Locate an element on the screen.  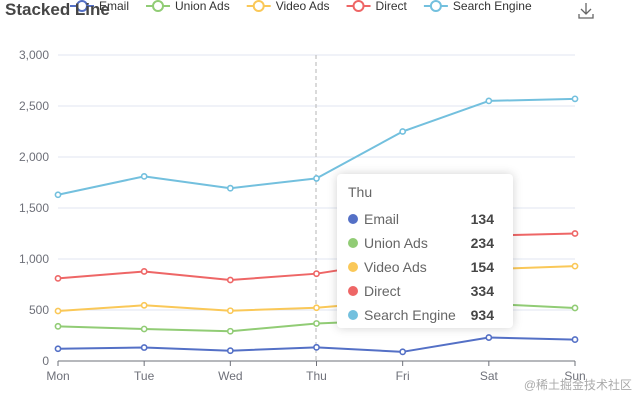
tooltip-value: 154 is located at coordinates (482, 267).